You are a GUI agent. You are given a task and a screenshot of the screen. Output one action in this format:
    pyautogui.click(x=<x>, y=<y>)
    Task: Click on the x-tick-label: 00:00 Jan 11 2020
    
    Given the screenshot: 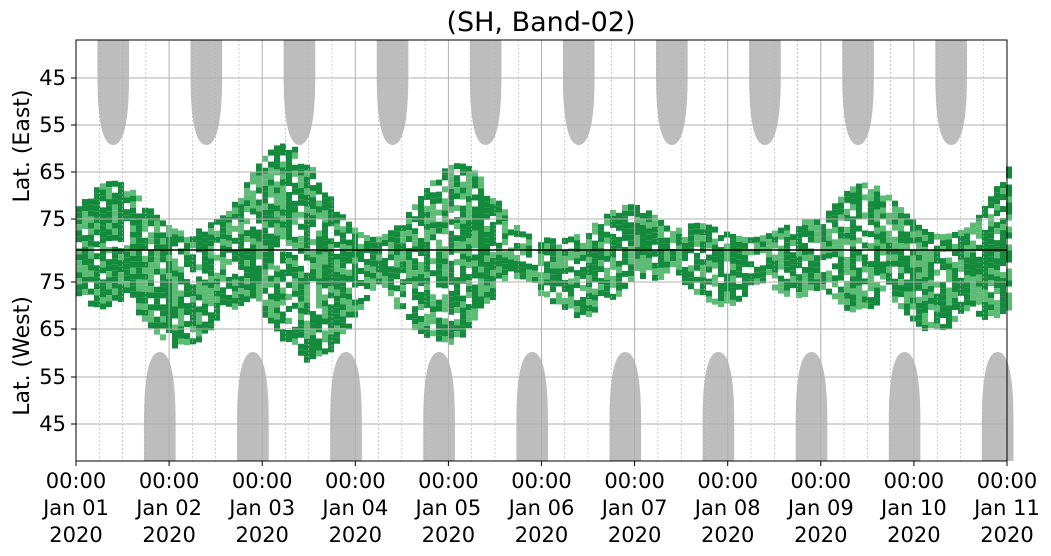 What is the action you would take?
    pyautogui.click(x=1006, y=508)
    